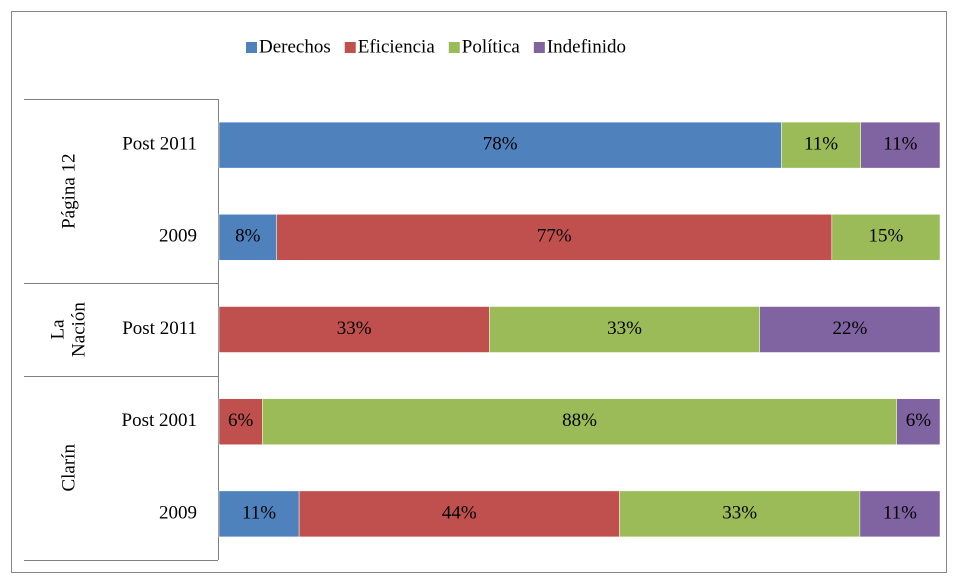 The image size is (958, 583). Describe the element at coordinates (295, 46) in the screenshot. I see `legend-label: Derechos` at that location.